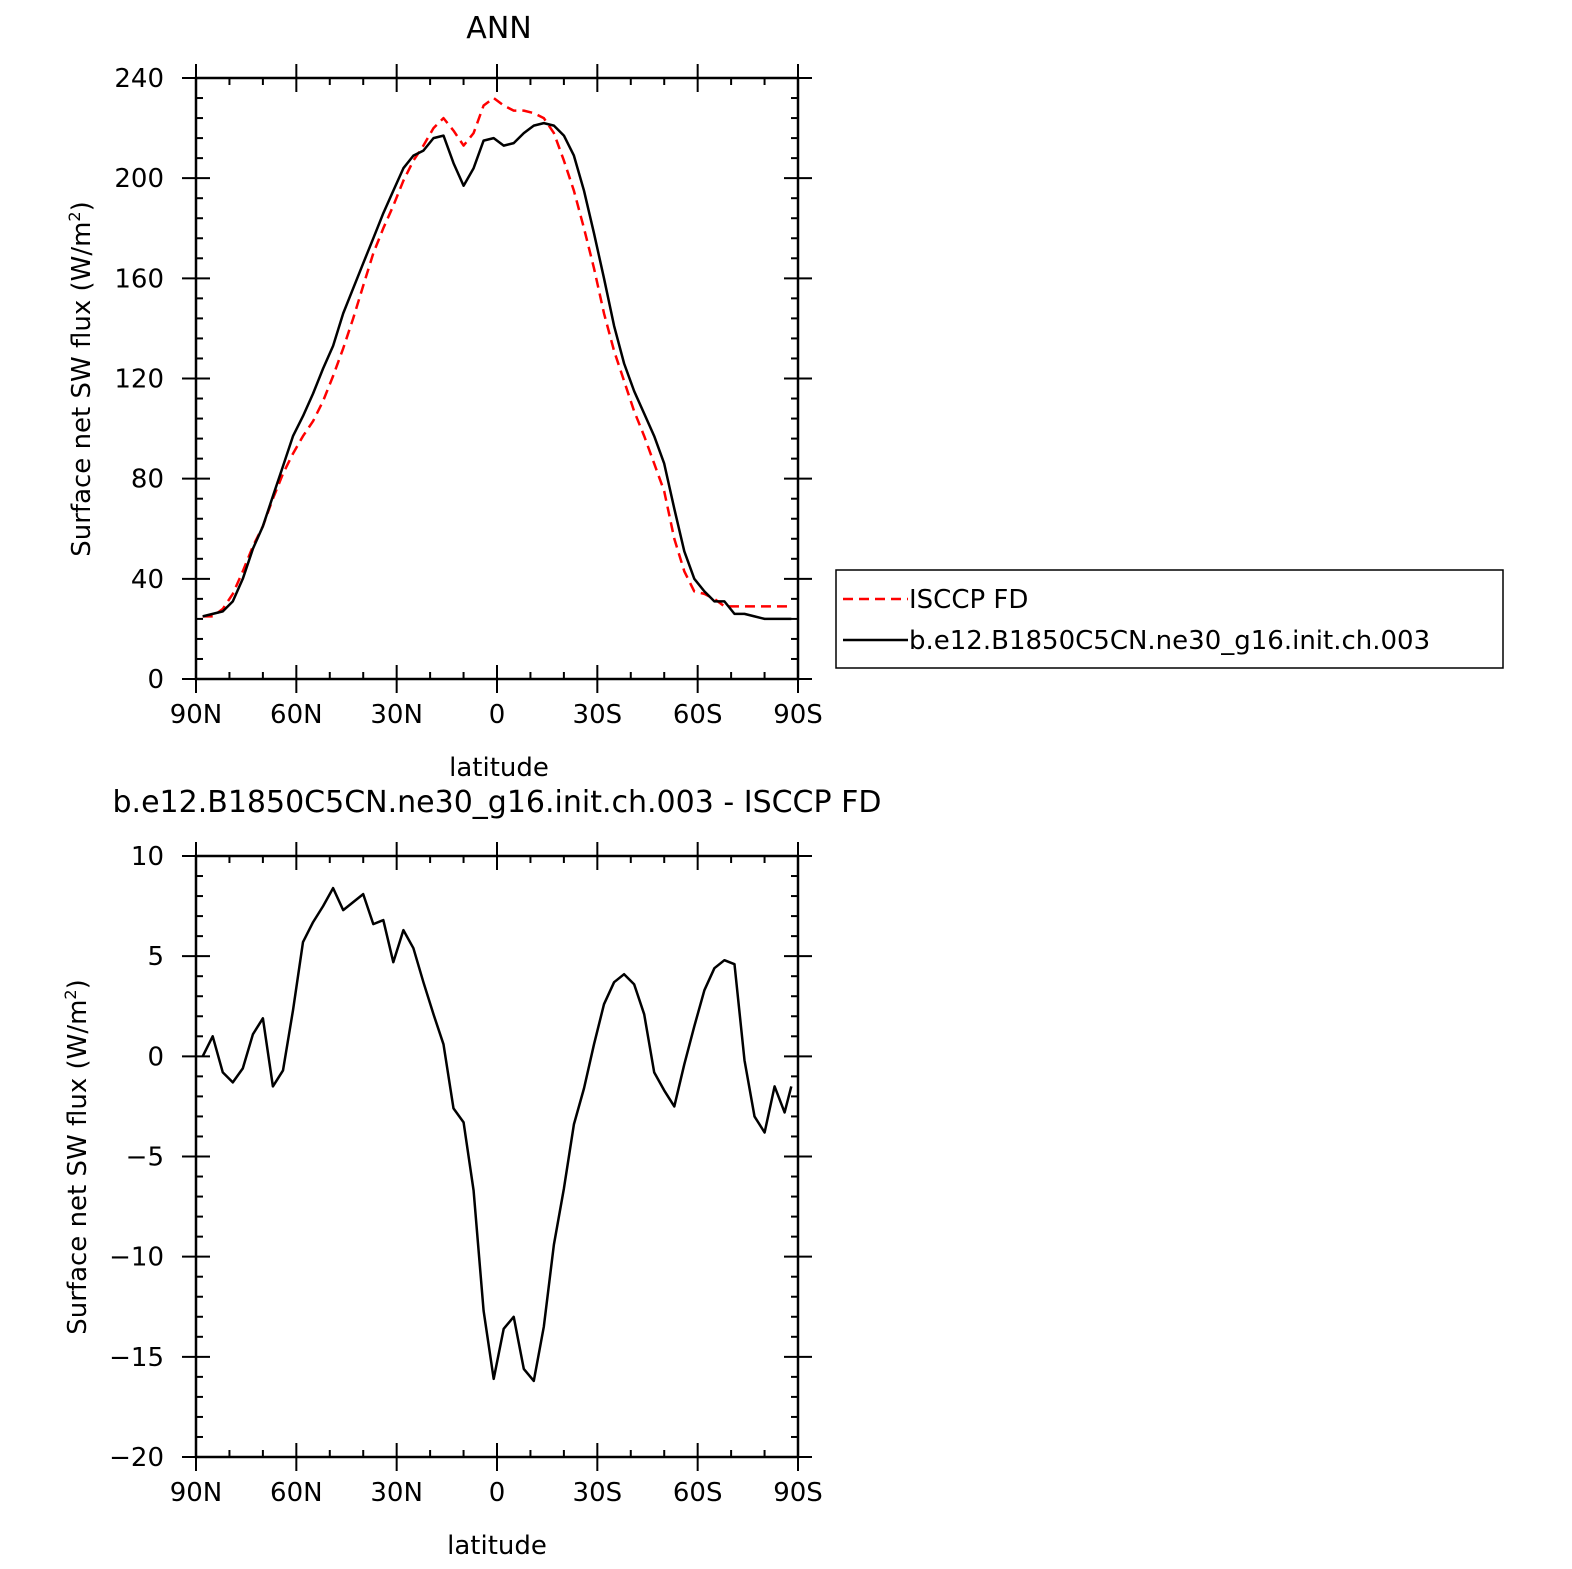  What do you see at coordinates (82, 389) in the screenshot?
I see `top-y-axis-label-main: Surface net SW flux (W/m` at bounding box center [82, 389].